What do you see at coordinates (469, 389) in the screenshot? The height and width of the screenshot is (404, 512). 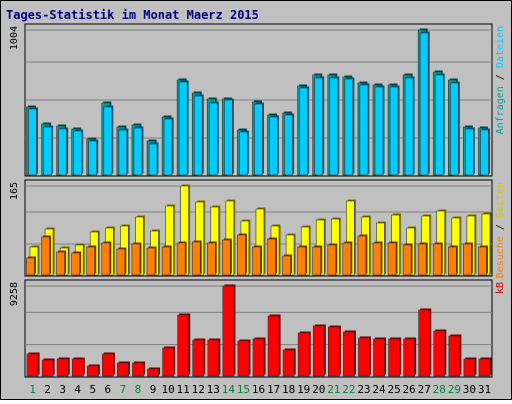 I see `x-tick-label: 30` at bounding box center [469, 389].